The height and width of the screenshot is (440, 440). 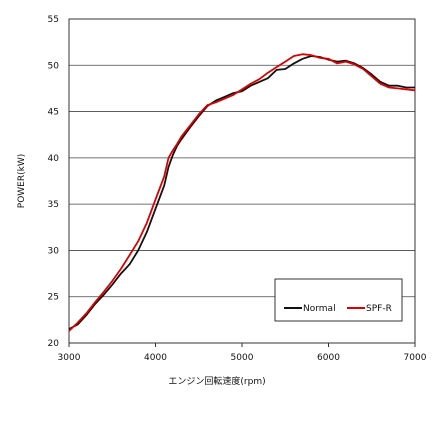 What do you see at coordinates (22, 181) in the screenshot?
I see `y-axis-title: POWER(kW)` at bounding box center [22, 181].